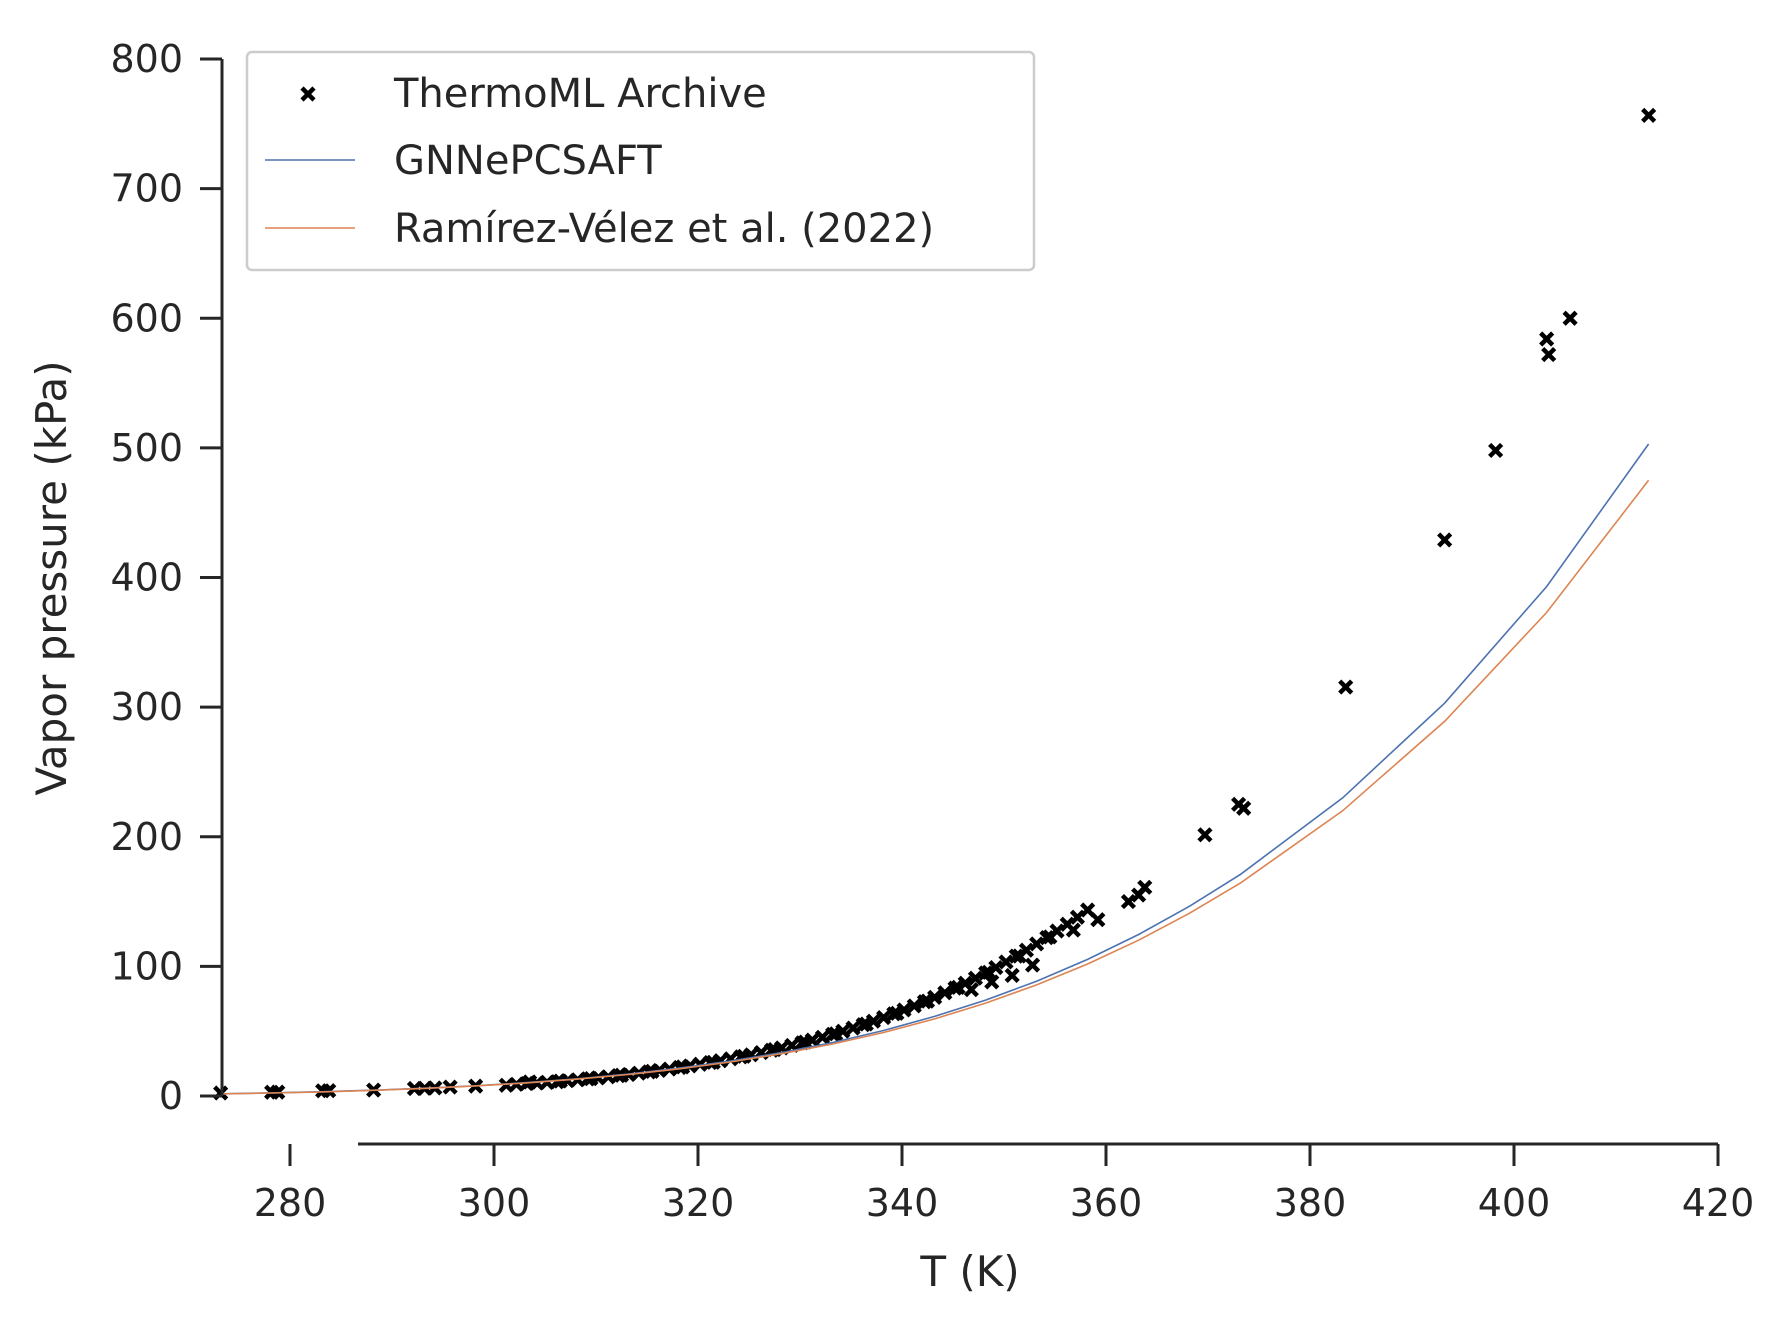  I want to click on x-tick-label: 340, so click(902, 1203).